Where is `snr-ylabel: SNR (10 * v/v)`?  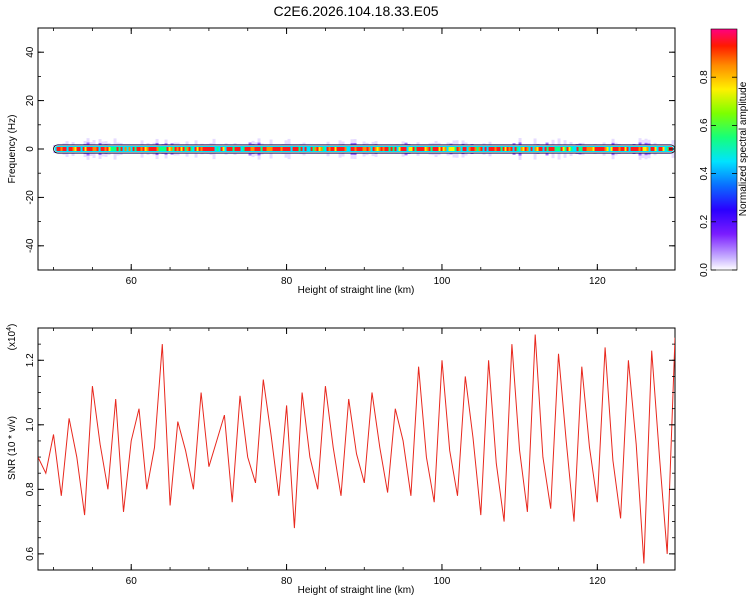
snr-ylabel: SNR (10 * v/v) is located at coordinates (12, 448).